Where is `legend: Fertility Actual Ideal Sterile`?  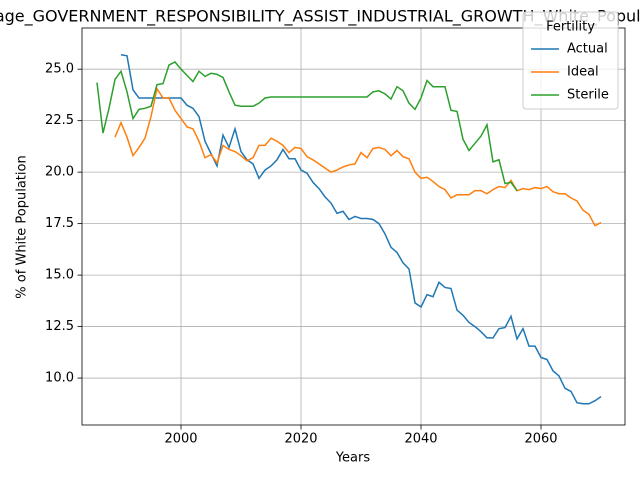
legend: Fertility Actual Ideal Sterile is located at coordinates (570, 60).